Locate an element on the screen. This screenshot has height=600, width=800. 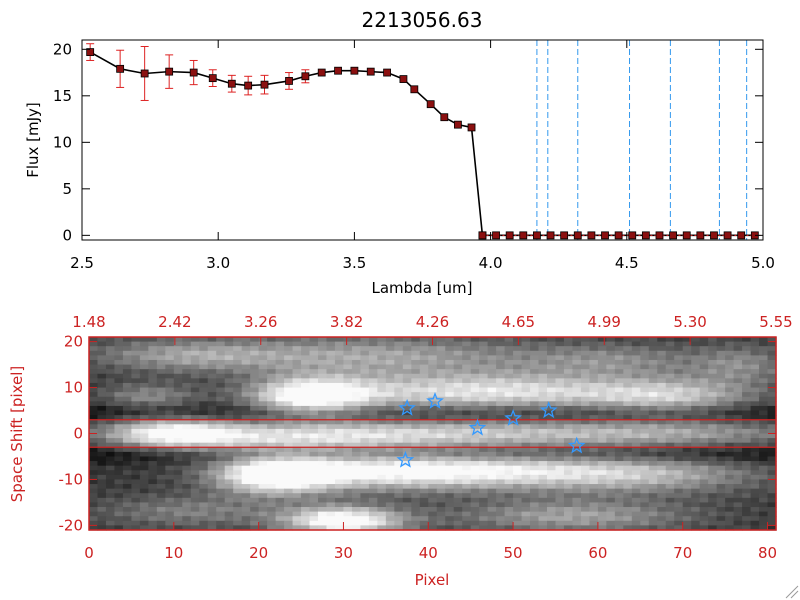
resize-grip-icon is located at coordinates (792, 592).